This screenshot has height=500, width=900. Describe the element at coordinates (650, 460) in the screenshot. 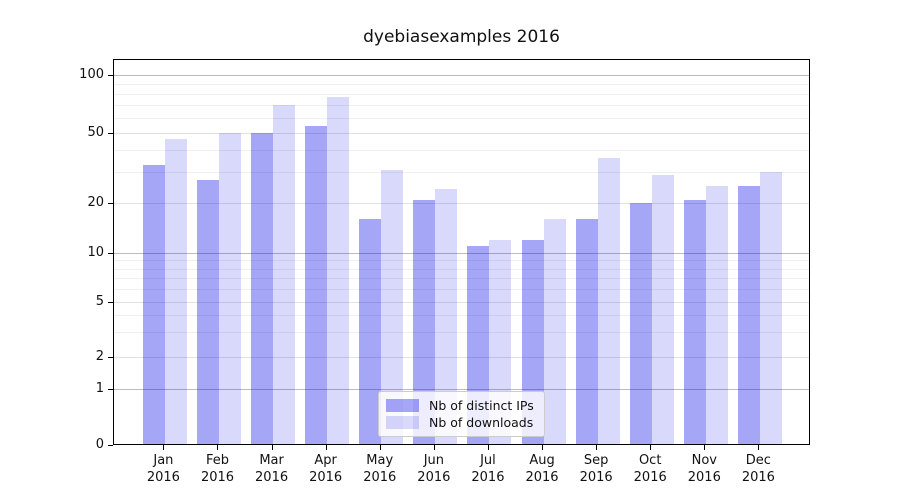

I see `x-tick-label-month: Oct` at that location.